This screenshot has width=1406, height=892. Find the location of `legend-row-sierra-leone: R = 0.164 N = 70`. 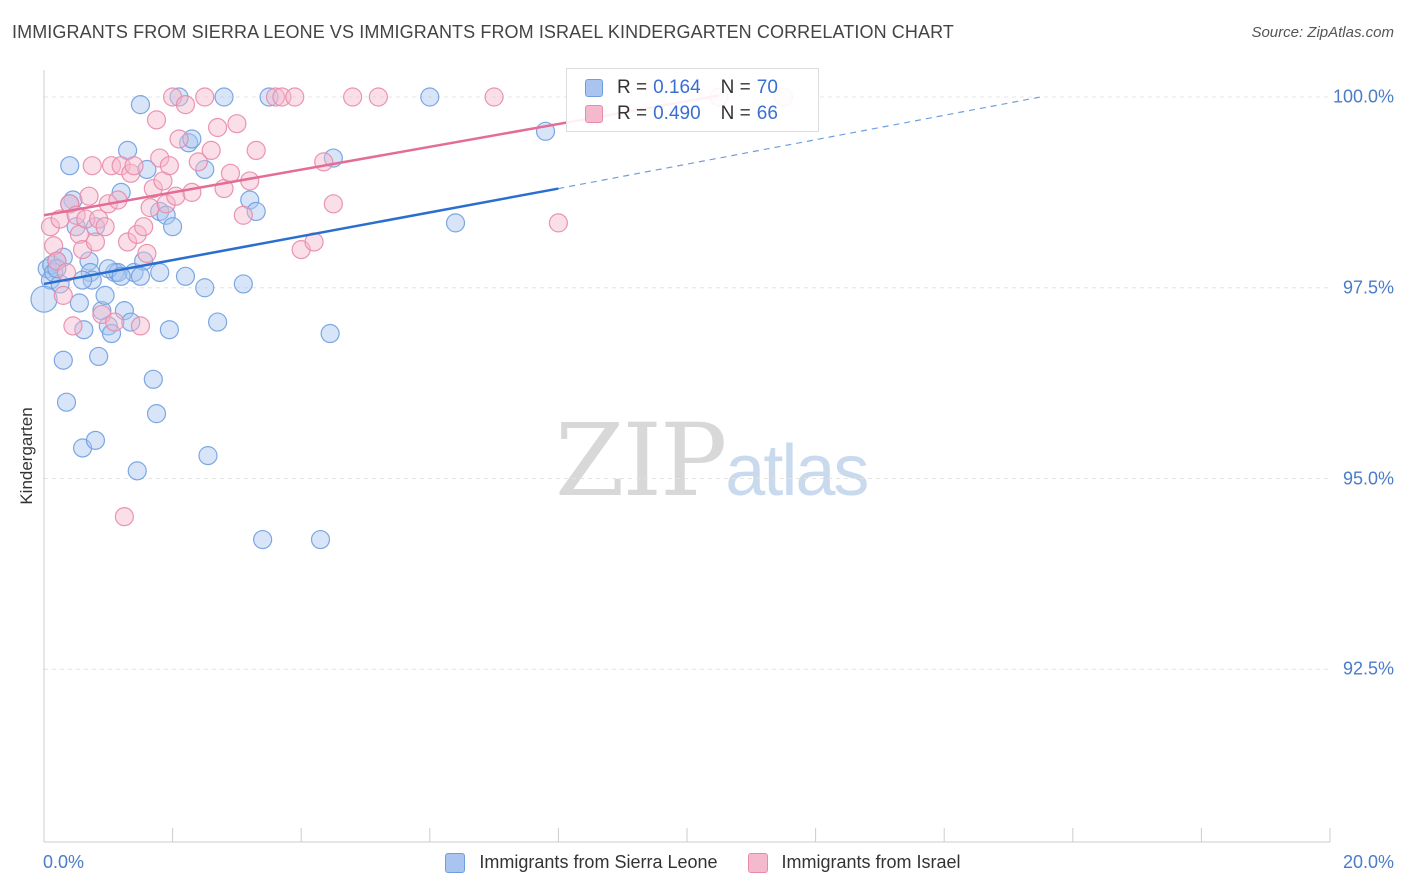

legend-row-sierra-leone: R = 0.164 N = 70 is located at coordinates (681, 88).